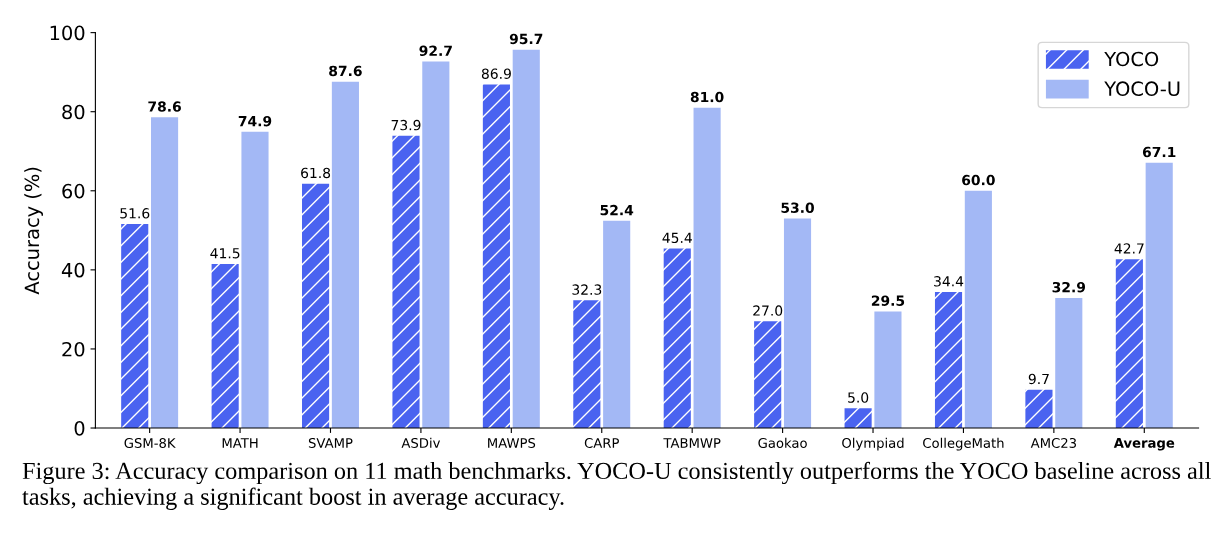 Image resolution: width=1223 pixels, height=553 pixels. I want to click on y-tick-label: 100, so click(67, 33).